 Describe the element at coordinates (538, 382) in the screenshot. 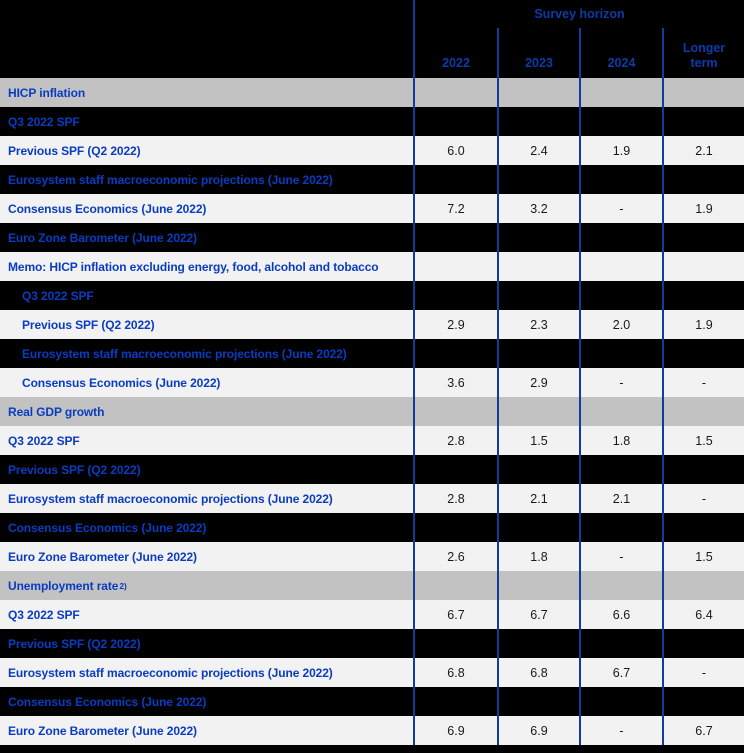

I see `cell-2023: 2.9` at that location.